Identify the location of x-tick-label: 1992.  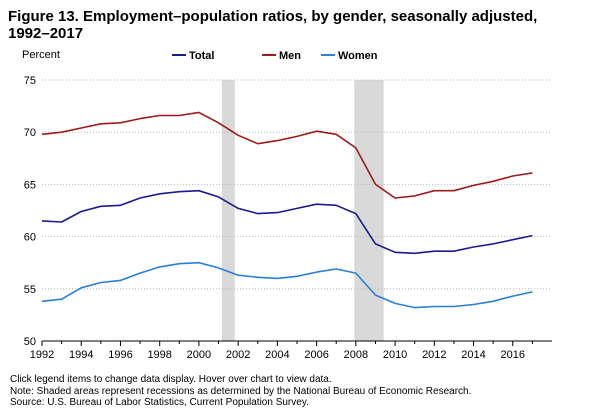
(42, 355).